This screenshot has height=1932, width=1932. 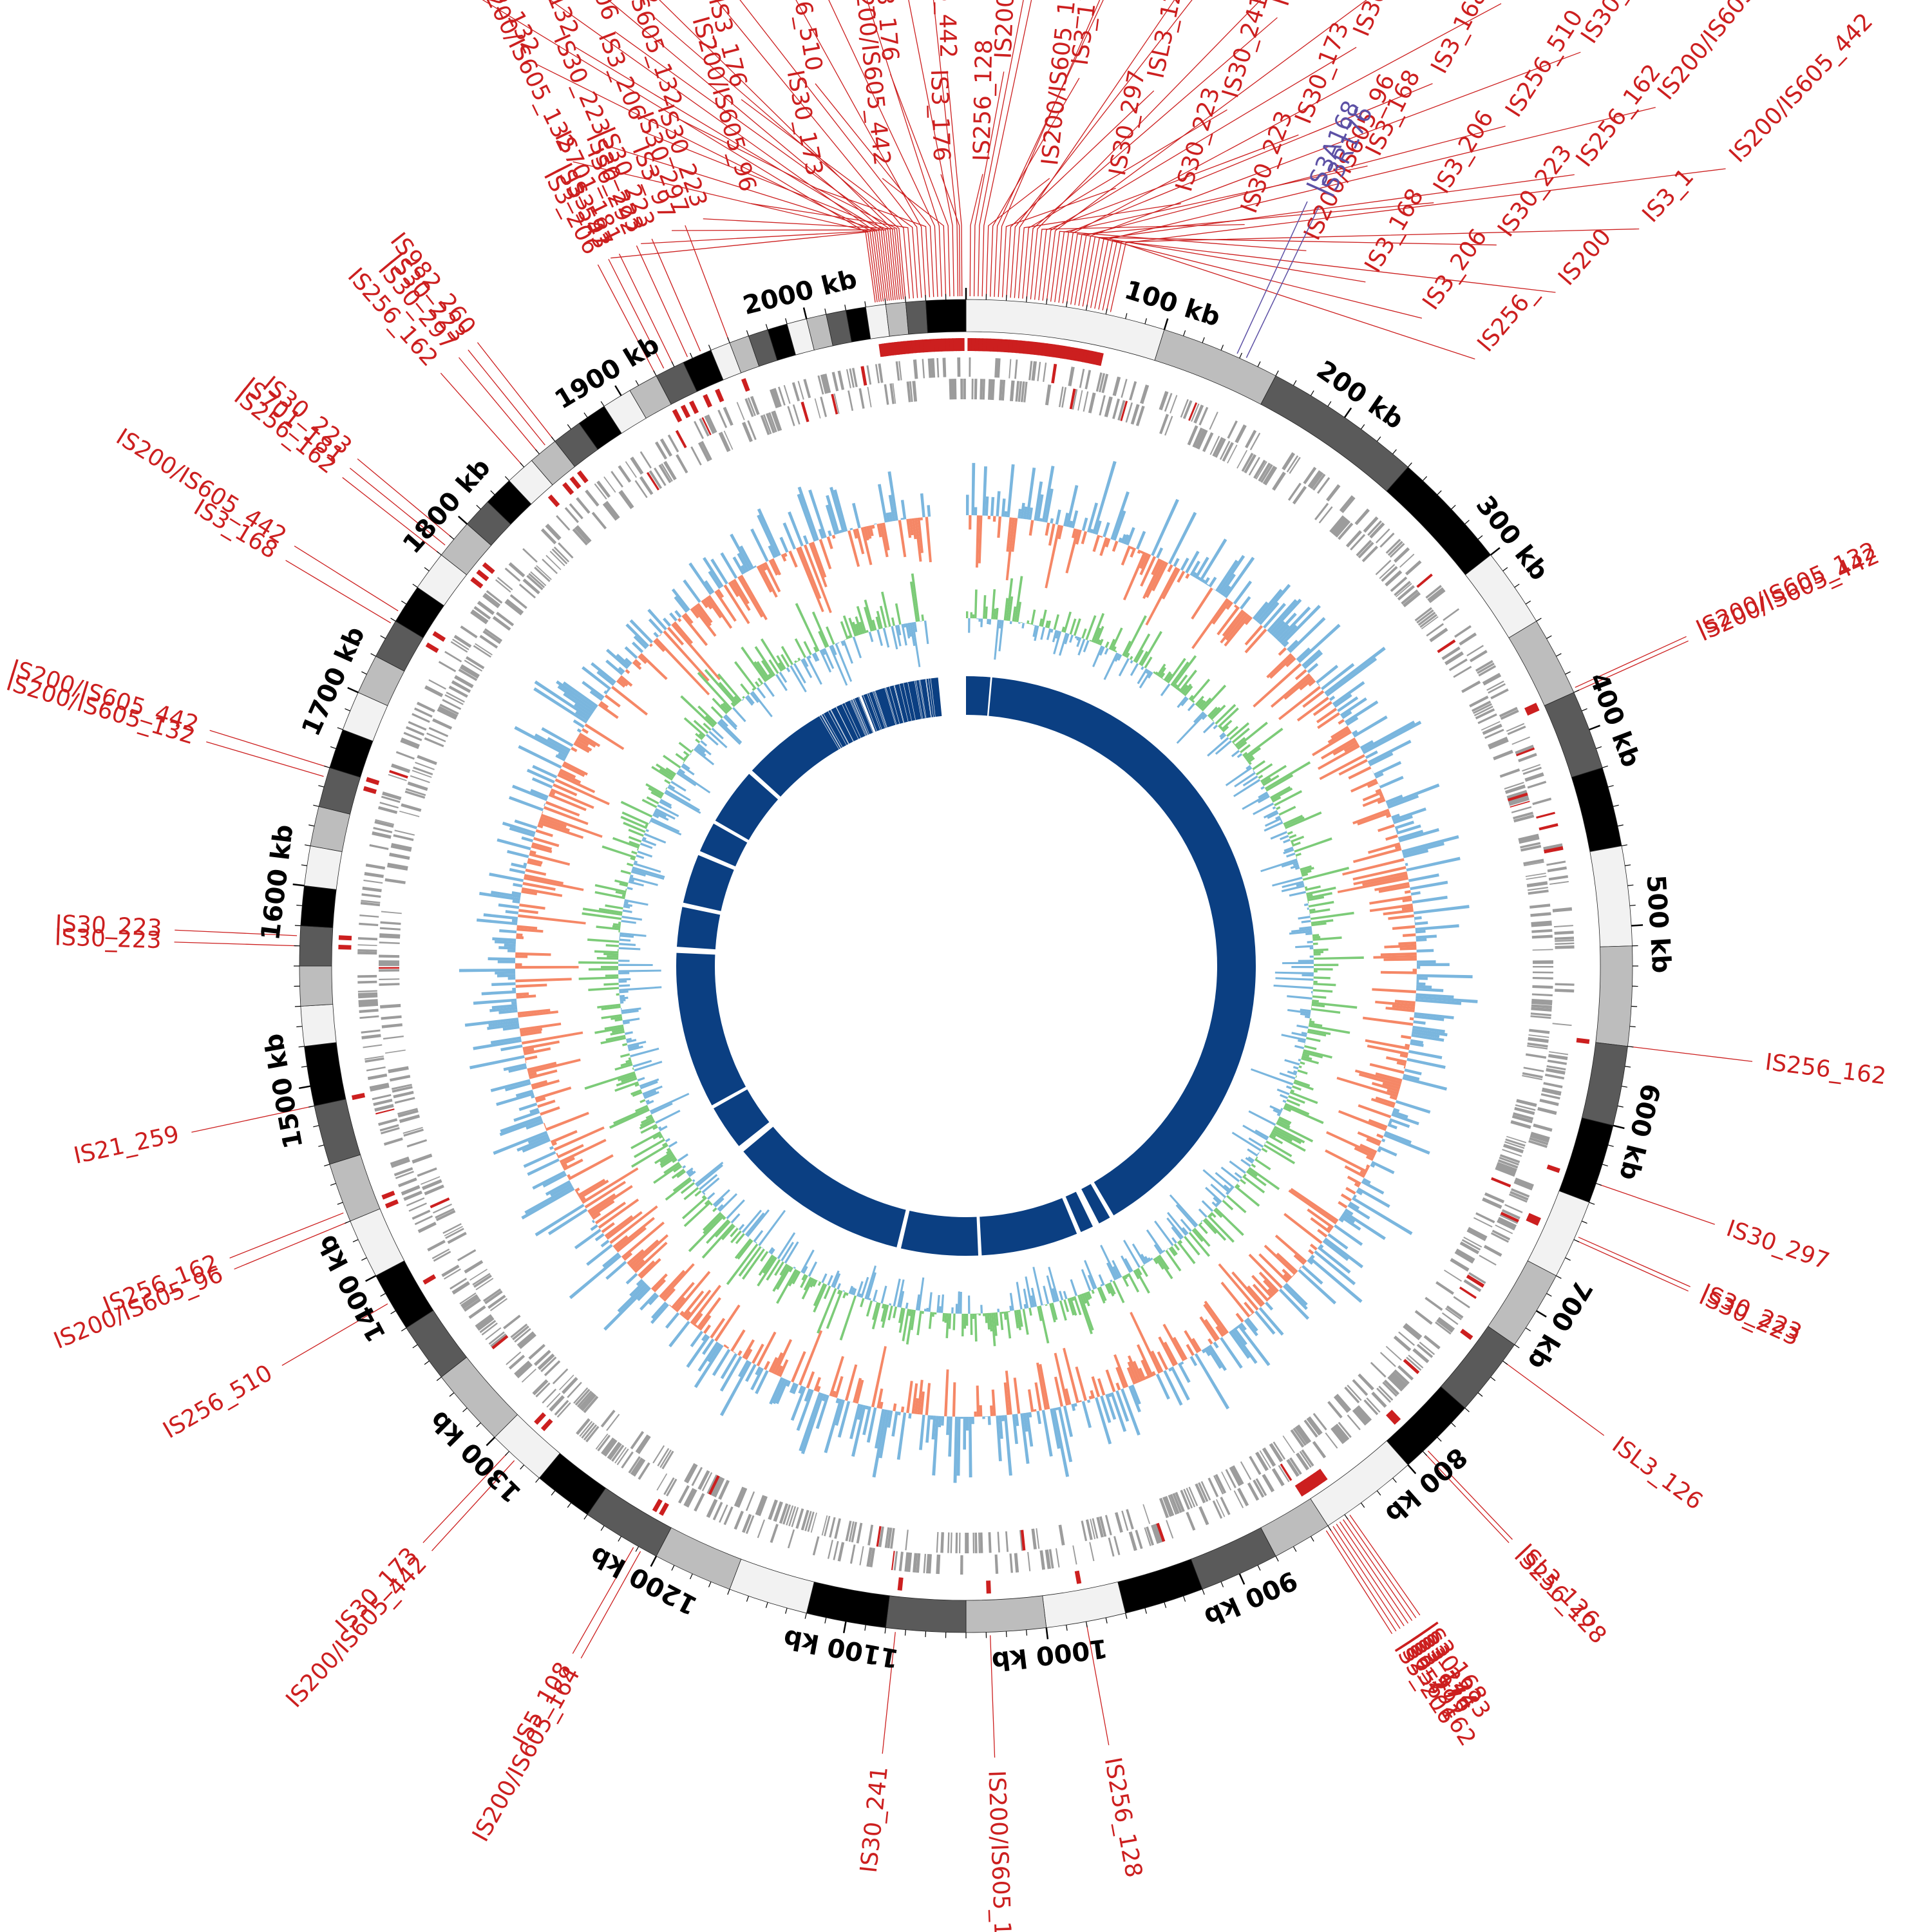 I want to click on insertion-label: IS200/IS605_442, so click(x=356, y=1632).